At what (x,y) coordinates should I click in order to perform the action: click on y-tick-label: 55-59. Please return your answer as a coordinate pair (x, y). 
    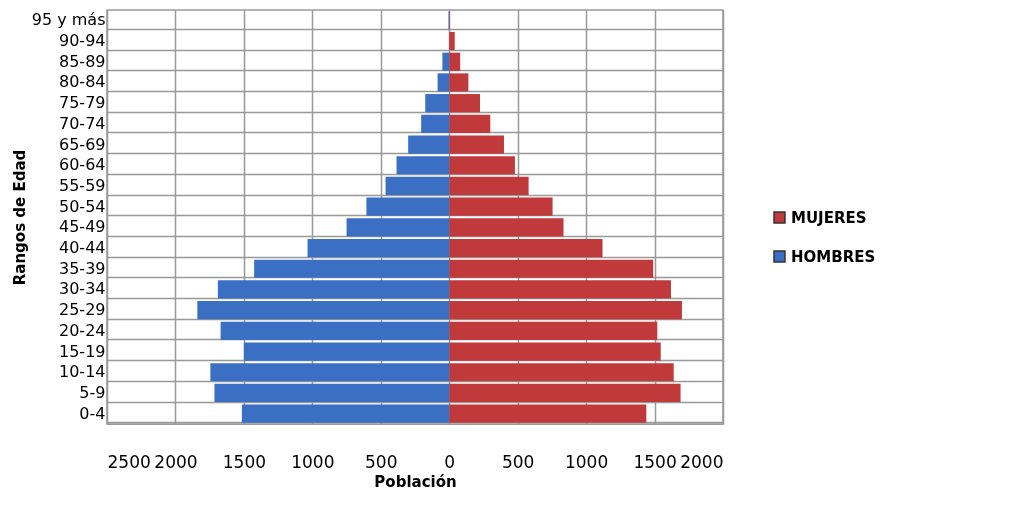
    Looking at the image, I should click on (82, 185).